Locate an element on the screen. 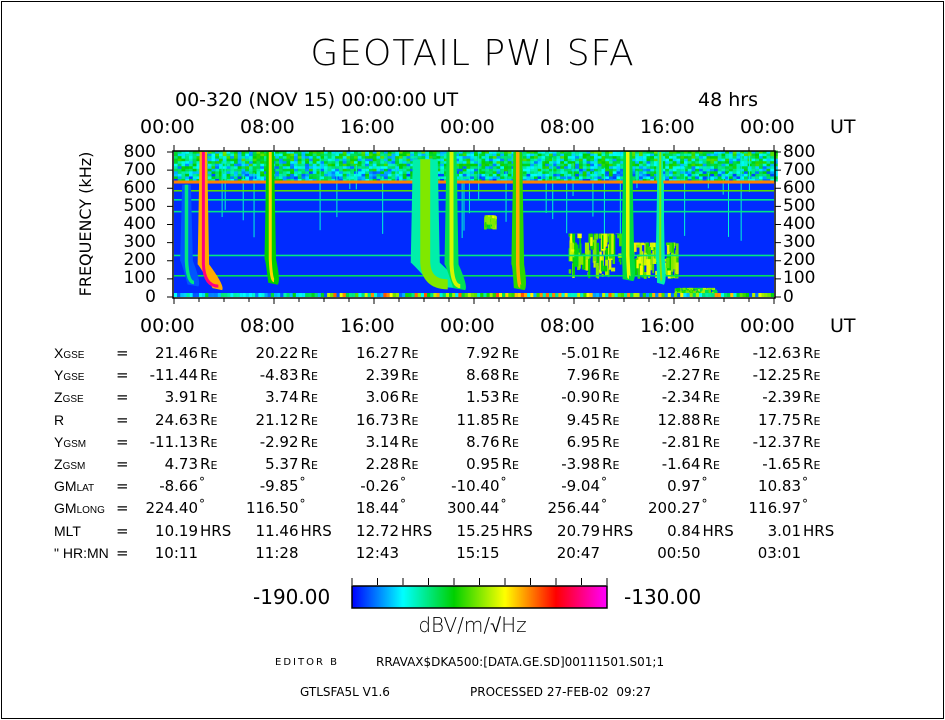 Image resolution: width=945 pixels, height=720 pixels. cell-value: 3.01 is located at coordinates (784, 530).